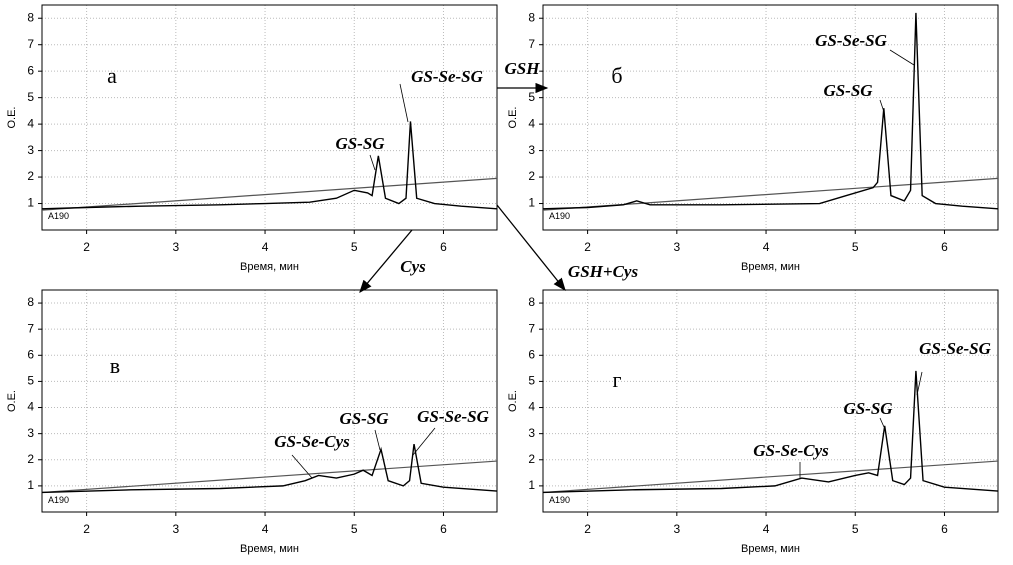 The height and width of the screenshot is (565, 1013). What do you see at coordinates (523, 68) in the screenshot?
I see `arrow-label: GSH` at bounding box center [523, 68].